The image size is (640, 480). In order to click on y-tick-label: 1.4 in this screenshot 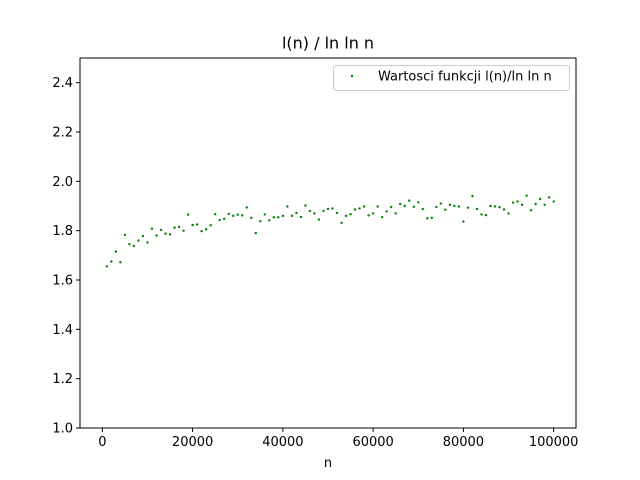, I will do `click(62, 330)`.